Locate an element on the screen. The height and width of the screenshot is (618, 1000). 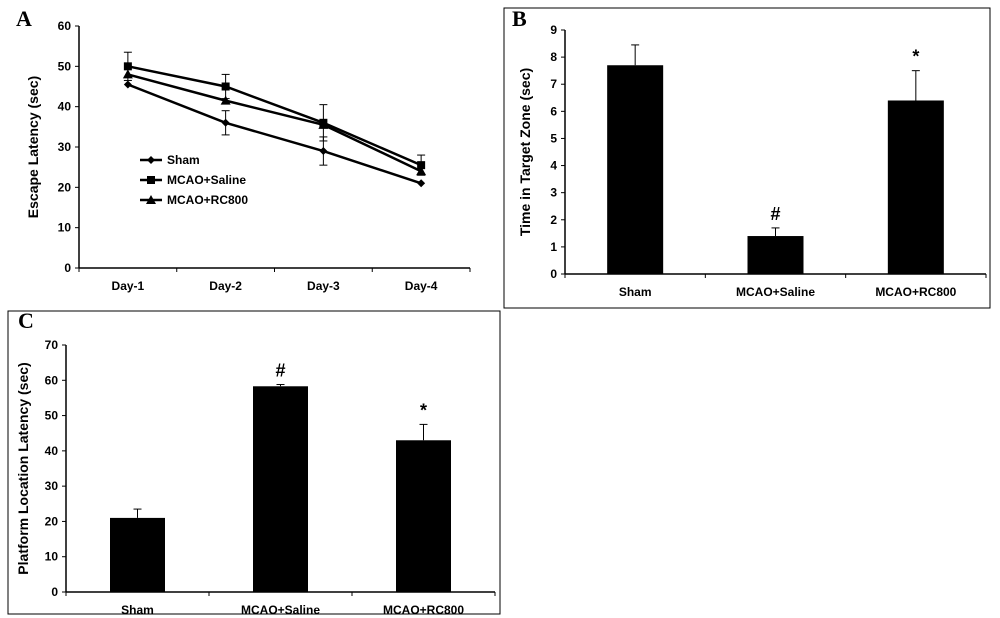
y-tick-label: 9 is located at coordinates (553, 30).